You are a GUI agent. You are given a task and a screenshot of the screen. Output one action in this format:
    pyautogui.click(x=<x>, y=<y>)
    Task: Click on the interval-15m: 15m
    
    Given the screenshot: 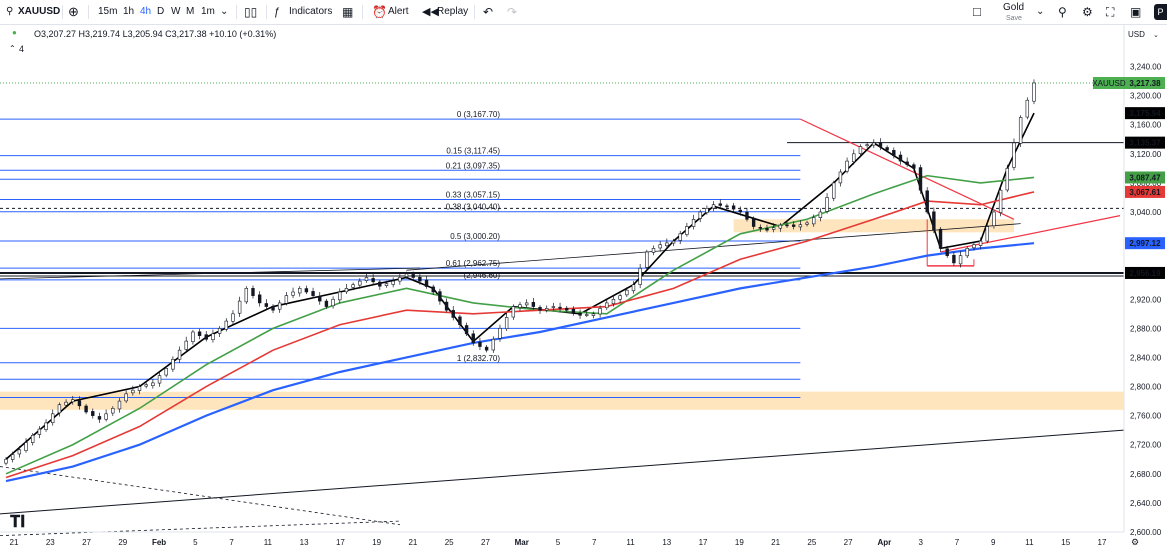 What is the action you would take?
    pyautogui.click(x=108, y=11)
    